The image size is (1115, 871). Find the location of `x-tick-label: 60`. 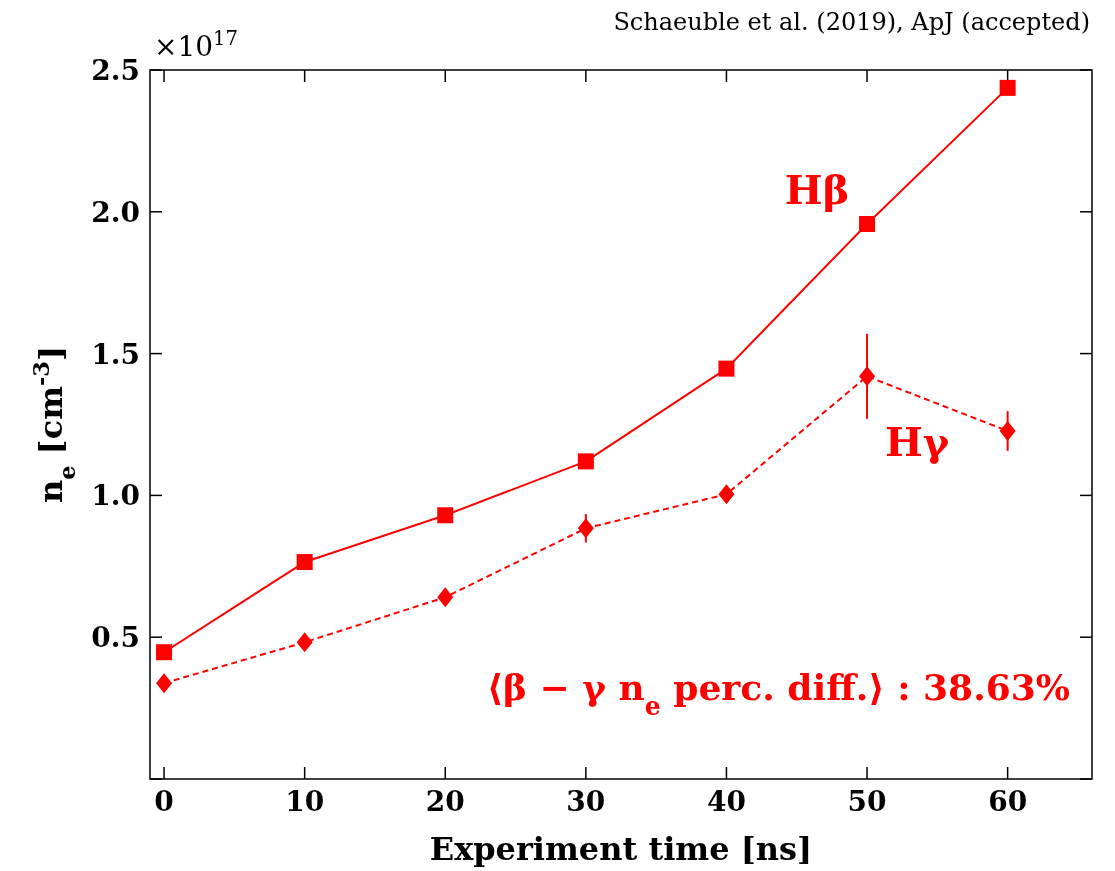

x-tick-label: 60 is located at coordinates (1008, 801).